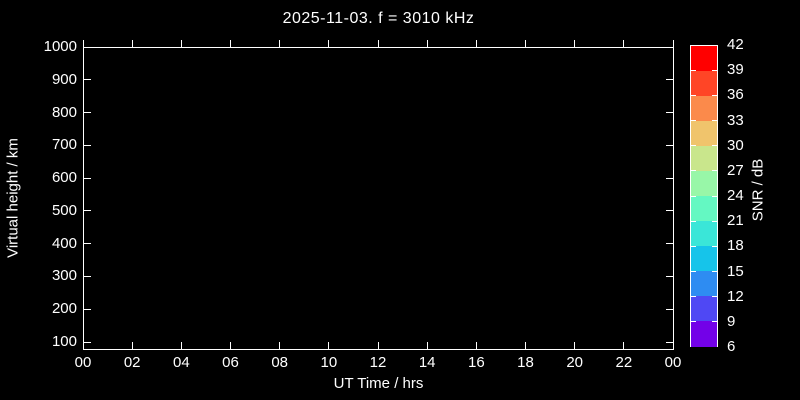 The width and height of the screenshot is (800, 400). I want to click on x-tick-label: 04, so click(181, 362).